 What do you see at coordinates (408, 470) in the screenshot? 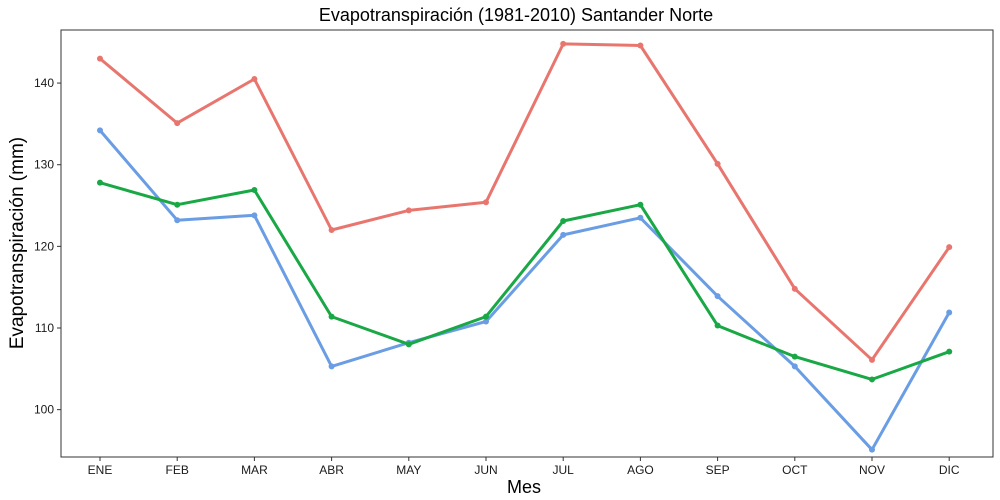
I see `x-tick-label: MAY` at bounding box center [408, 470].